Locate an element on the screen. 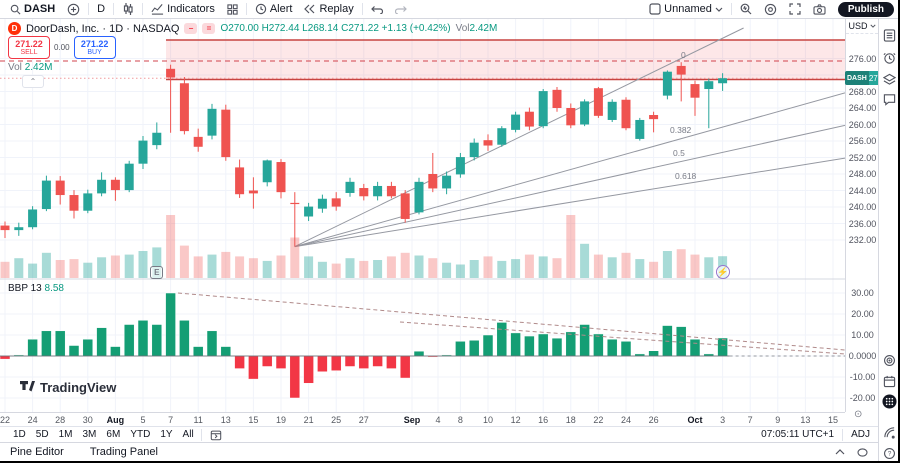 This screenshot has width=900, height=463. hotlist-icon is located at coordinates (889, 360).